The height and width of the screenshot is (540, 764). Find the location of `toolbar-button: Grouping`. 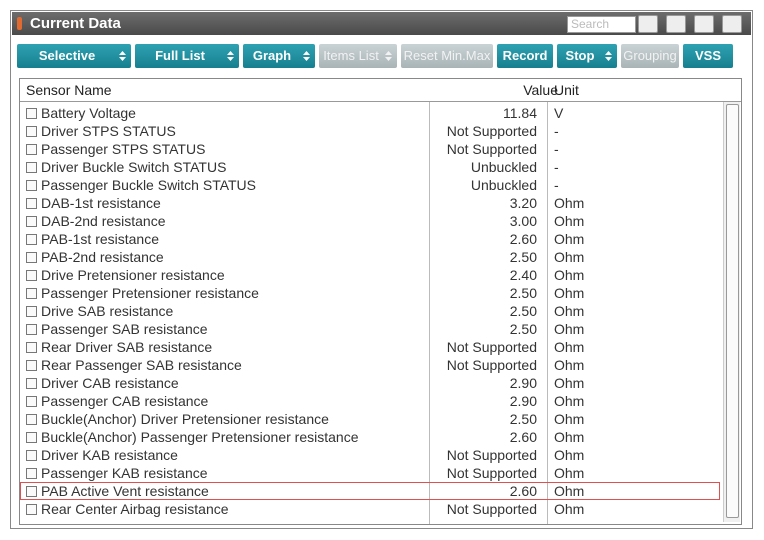

toolbar-button: Grouping is located at coordinates (650, 56).